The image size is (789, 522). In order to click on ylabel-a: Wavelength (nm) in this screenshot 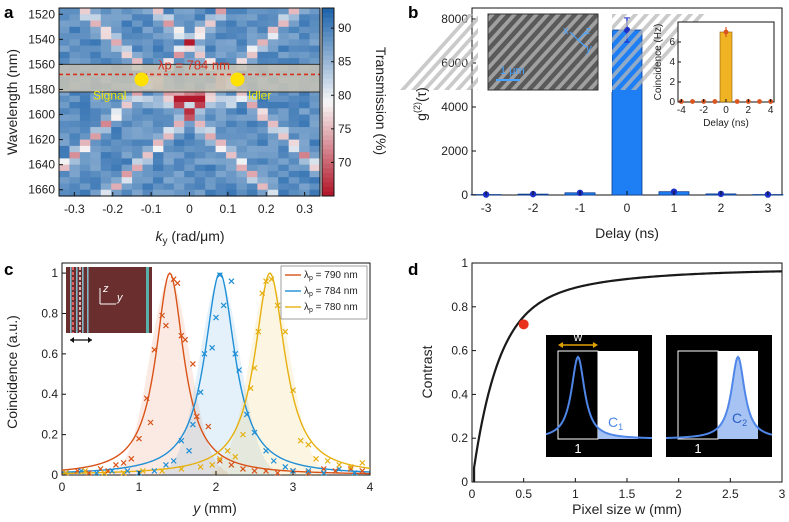, I will do `click(12, 102)`.